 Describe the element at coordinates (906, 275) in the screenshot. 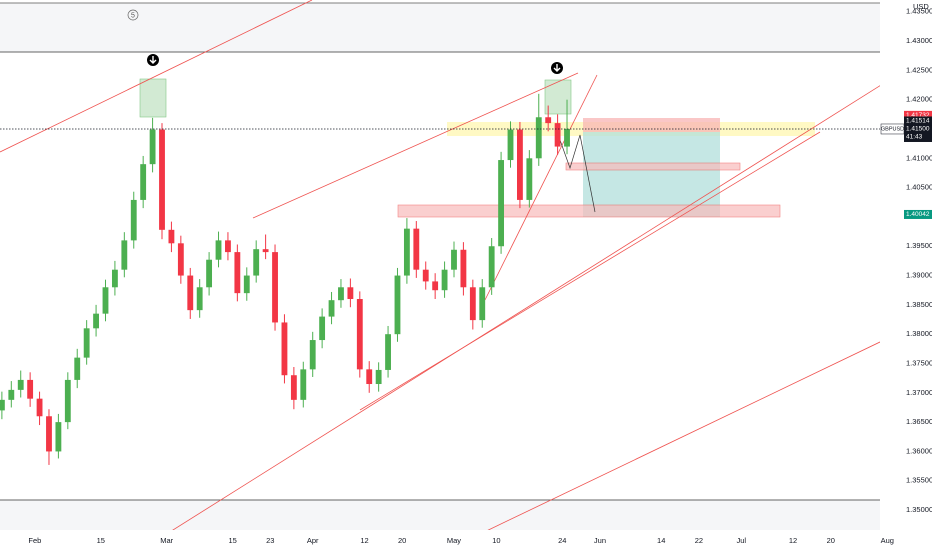

I see `price-axis` at that location.